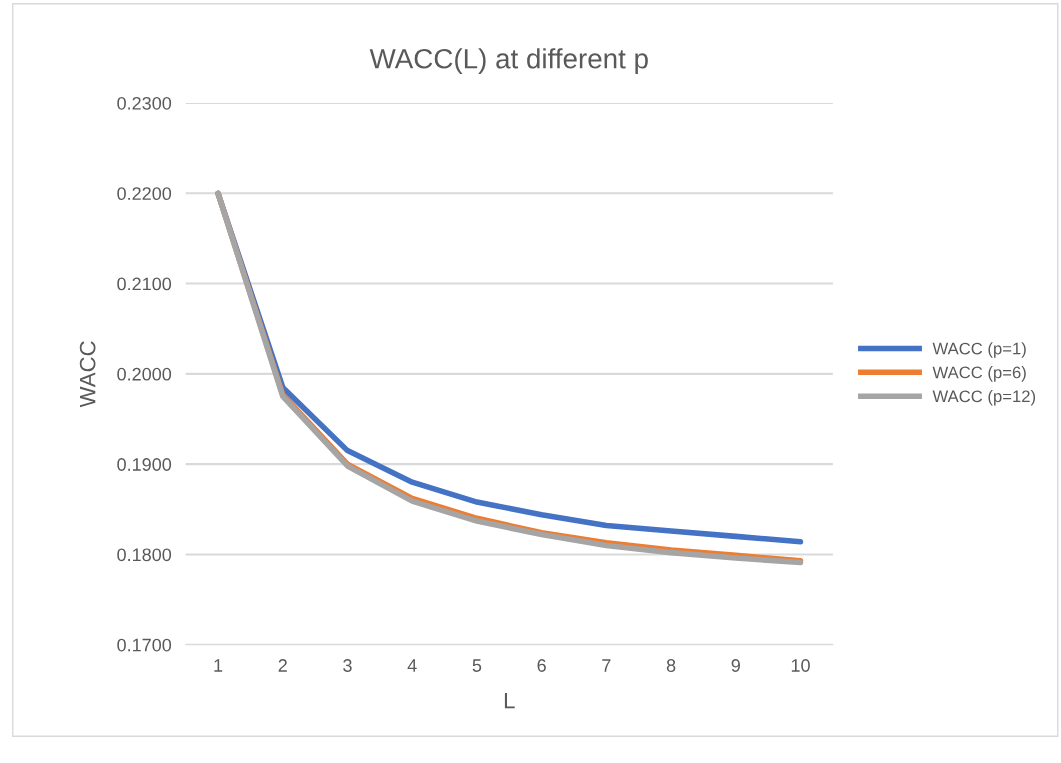 The height and width of the screenshot is (763, 1061). What do you see at coordinates (671, 665) in the screenshot?
I see `x-tick-label: 8` at bounding box center [671, 665].